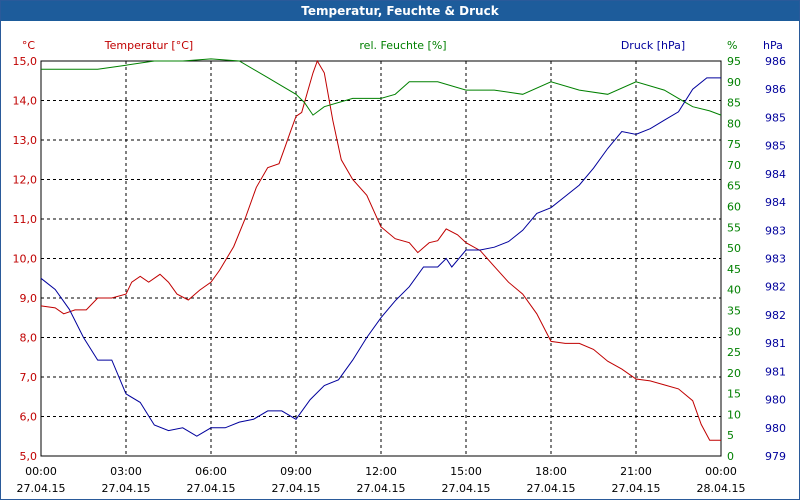 Image resolution: width=800 pixels, height=500 pixels. I want to click on humidity-tick-label: 85, so click(734, 103).